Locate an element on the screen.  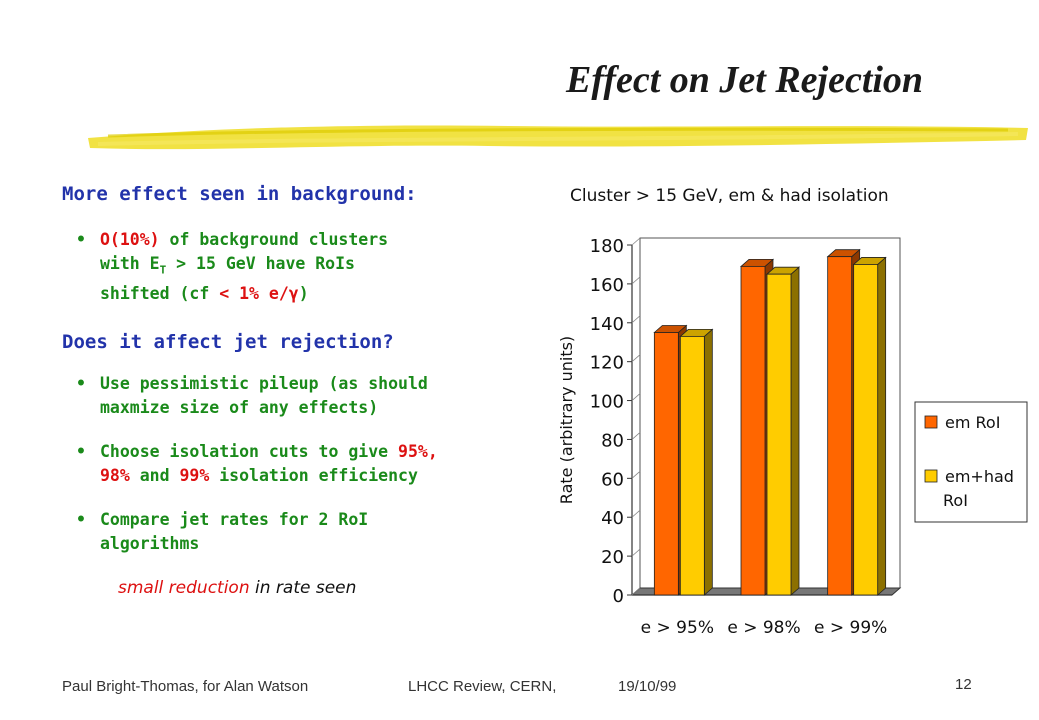
y-tick-label: 100 is located at coordinates (607, 402).